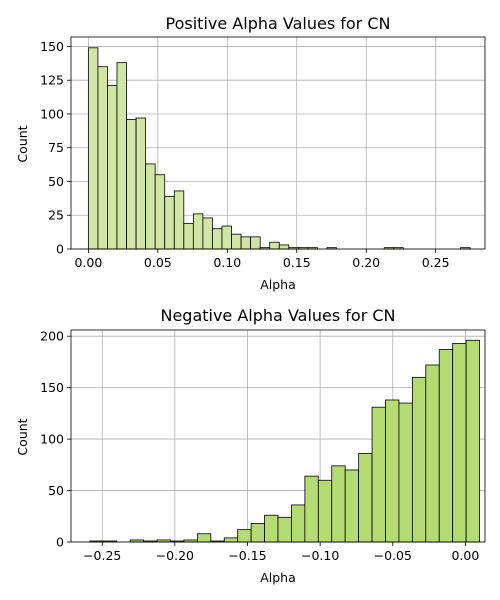  Describe the element at coordinates (52, 439) in the screenshot. I see `negative-y-tick-label: 100` at that location.